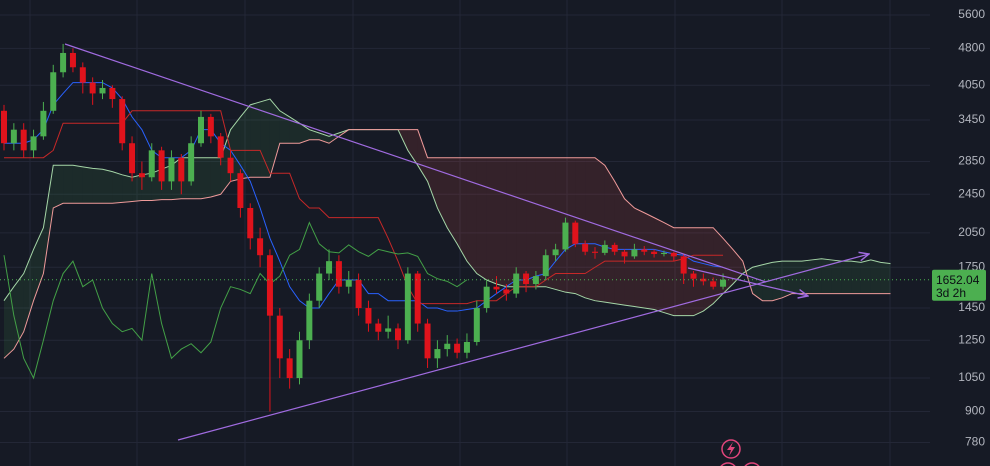  What do you see at coordinates (747, 281) in the screenshot?
I see `trend-line` at bounding box center [747, 281].